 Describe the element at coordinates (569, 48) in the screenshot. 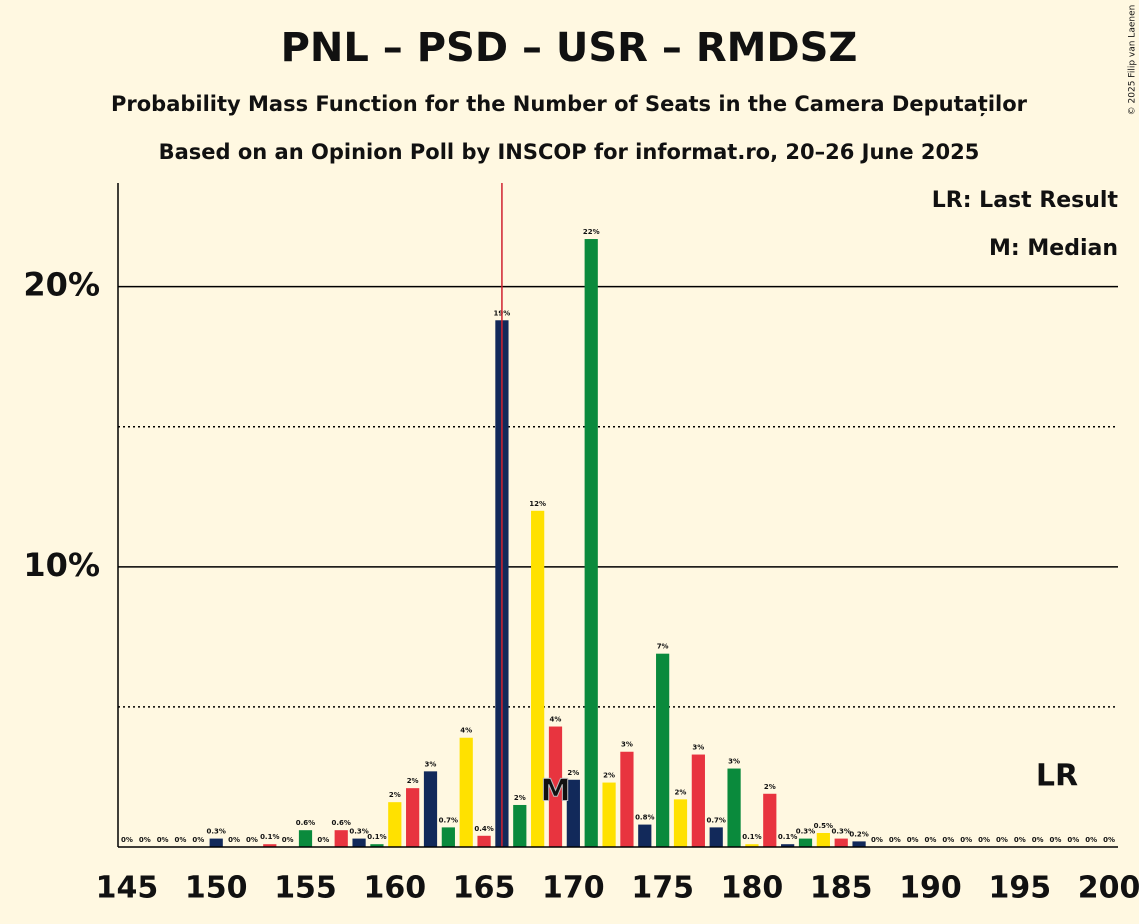

I see `chart-title: PNL – PSD – USR – RMDSZ` at that location.